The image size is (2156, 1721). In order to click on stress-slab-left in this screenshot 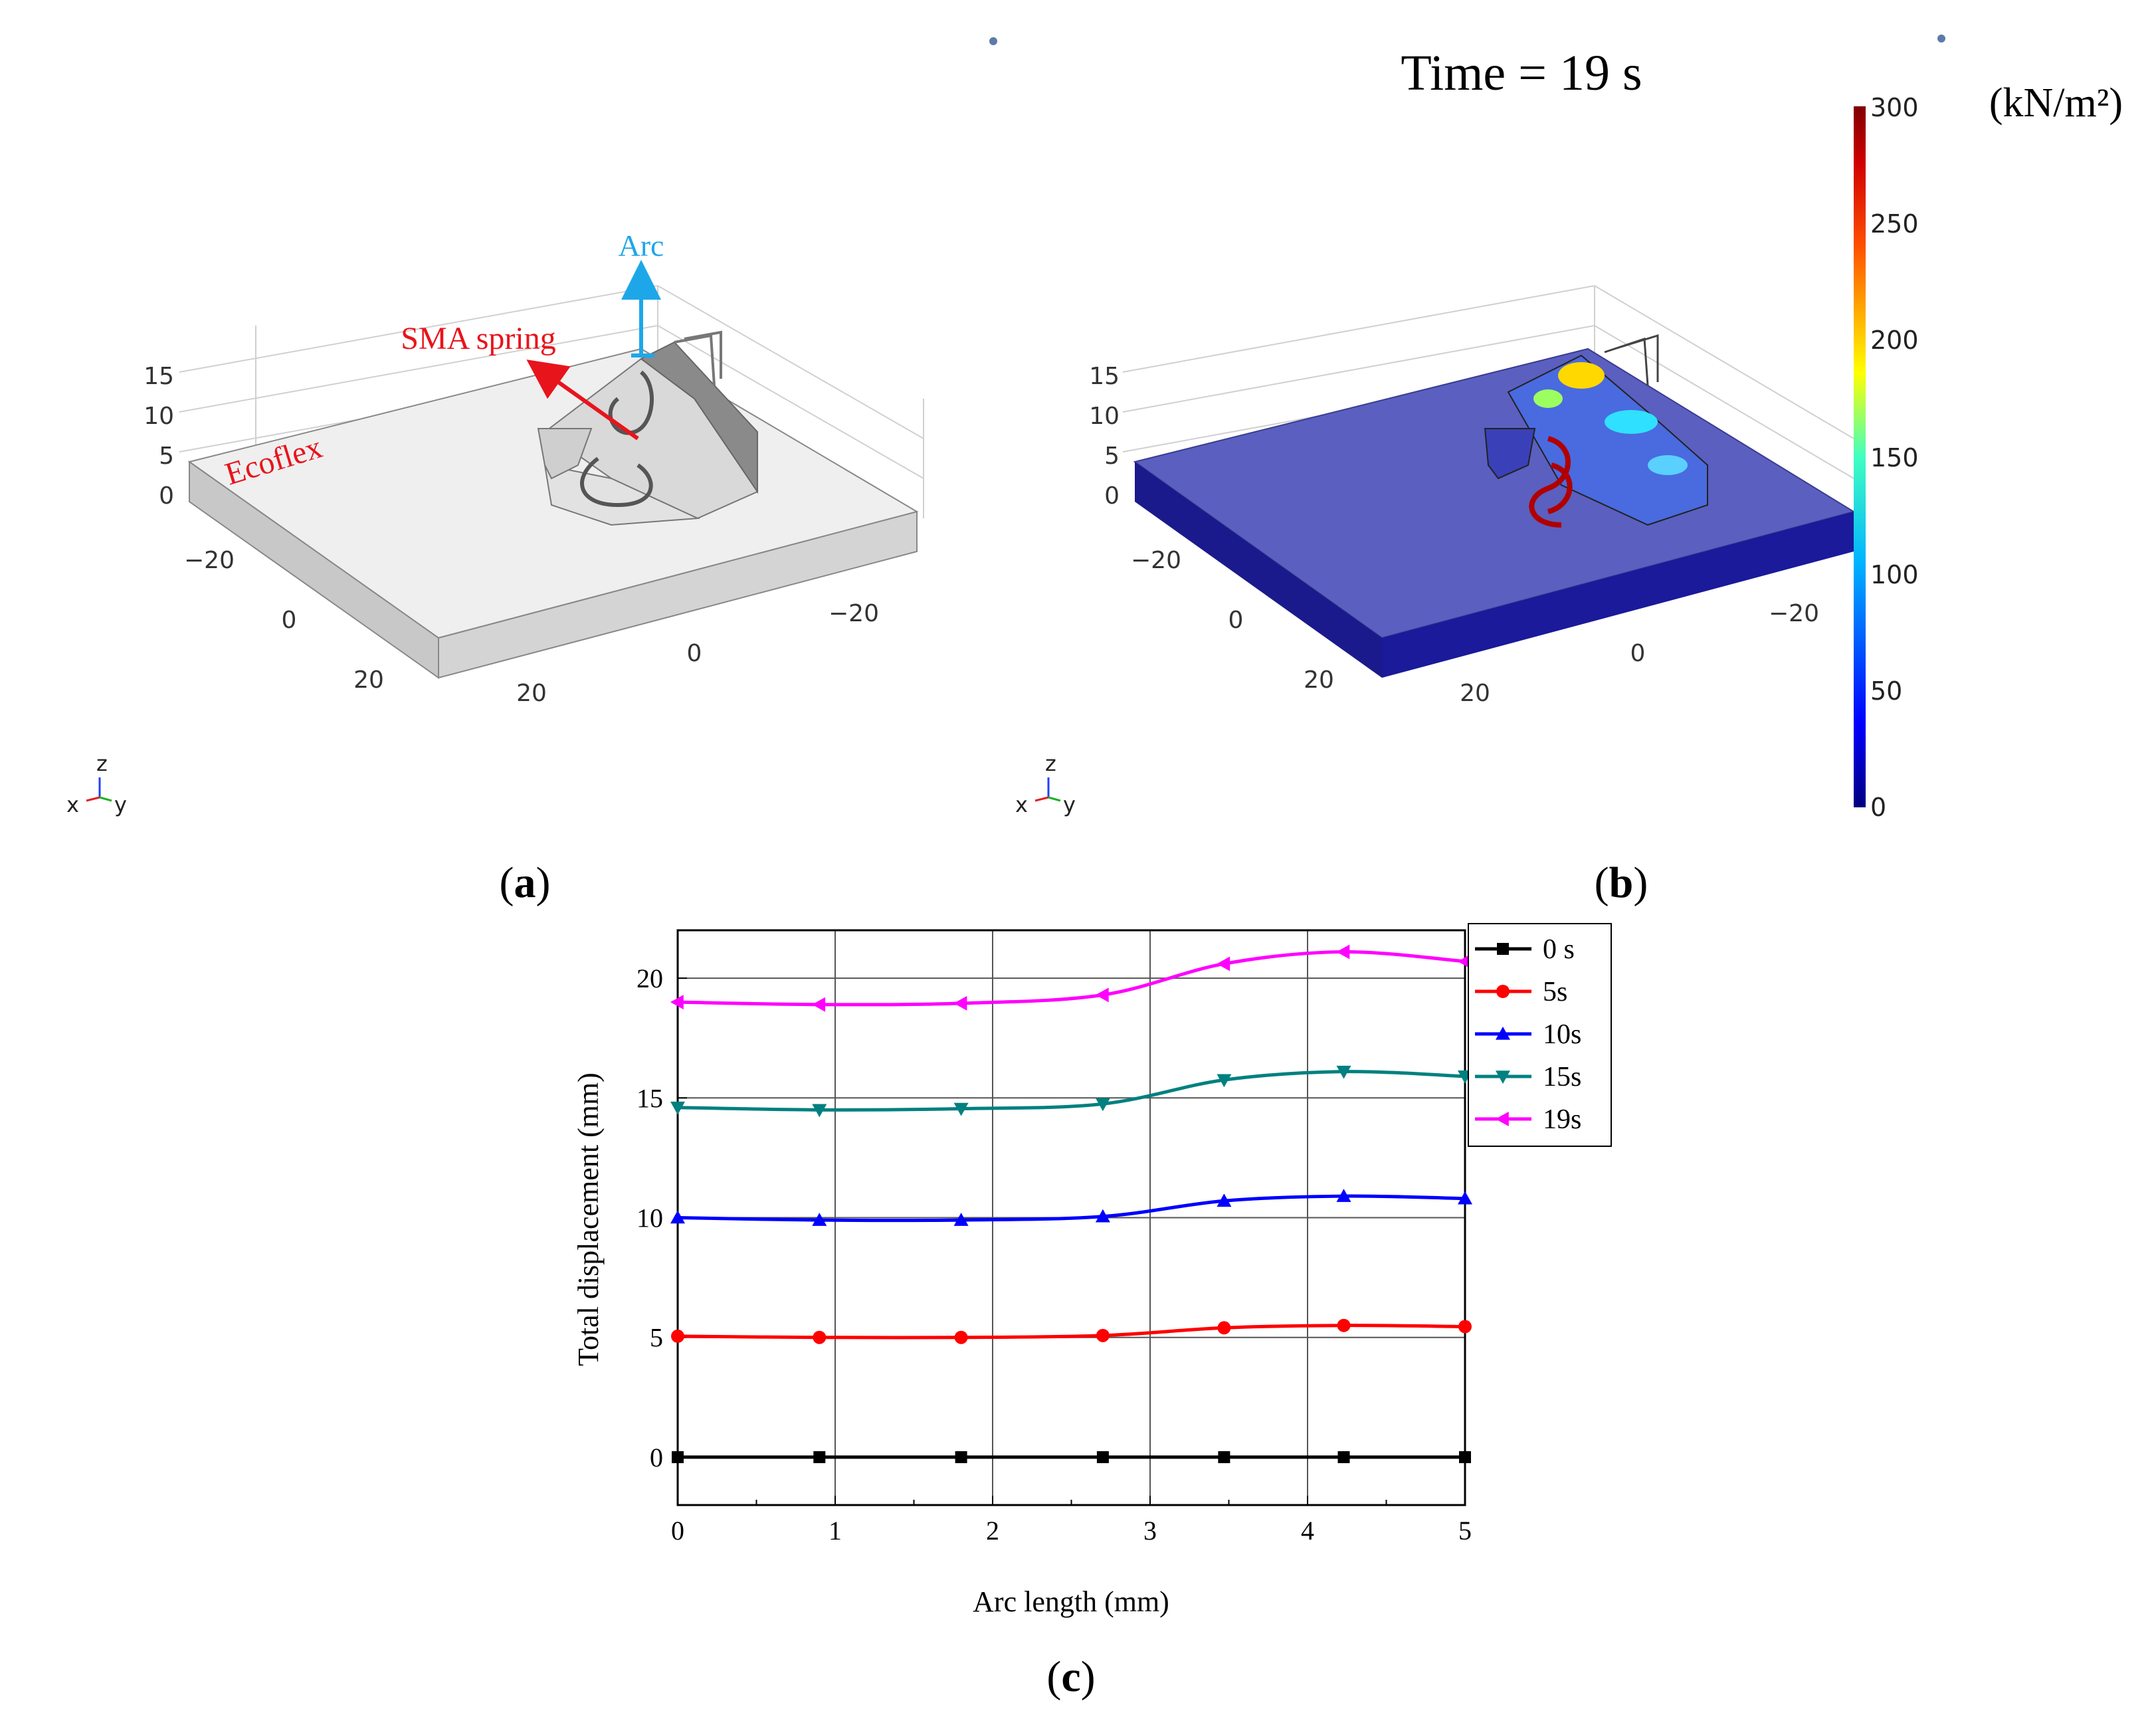, I will do `click(1258, 570)`.